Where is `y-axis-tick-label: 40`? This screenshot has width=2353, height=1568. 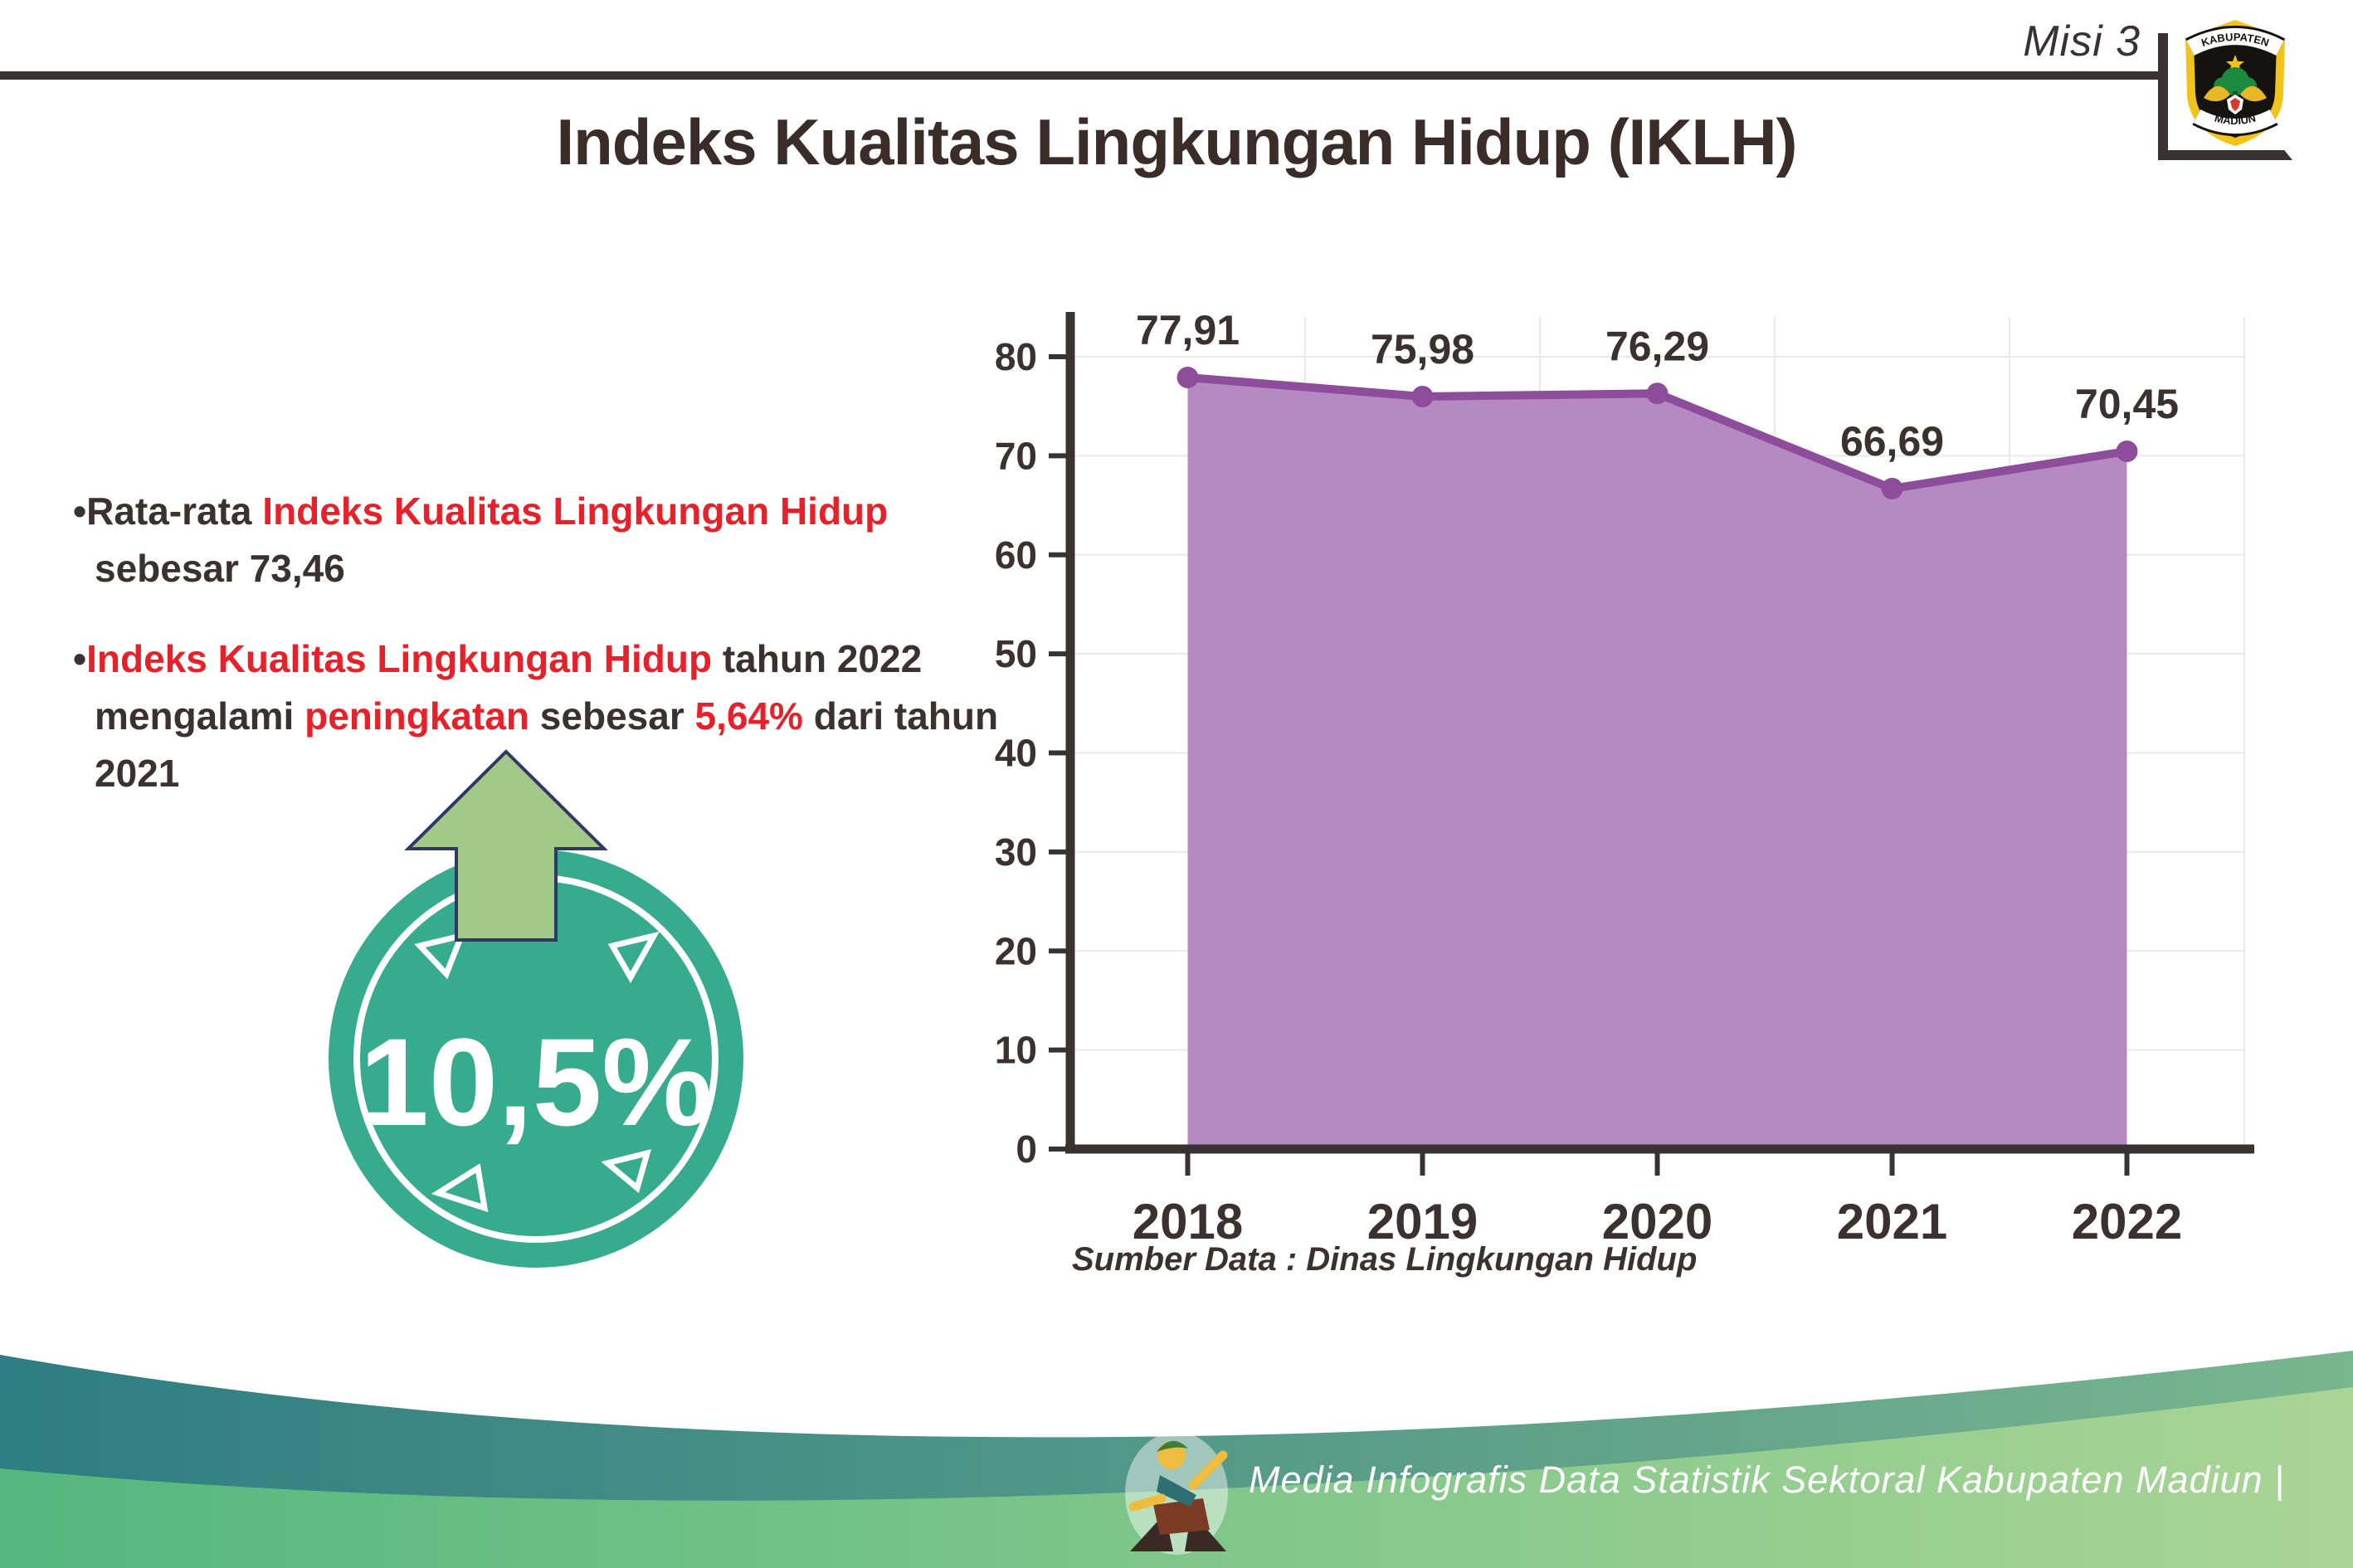 y-axis-tick-label: 40 is located at coordinates (1016, 753).